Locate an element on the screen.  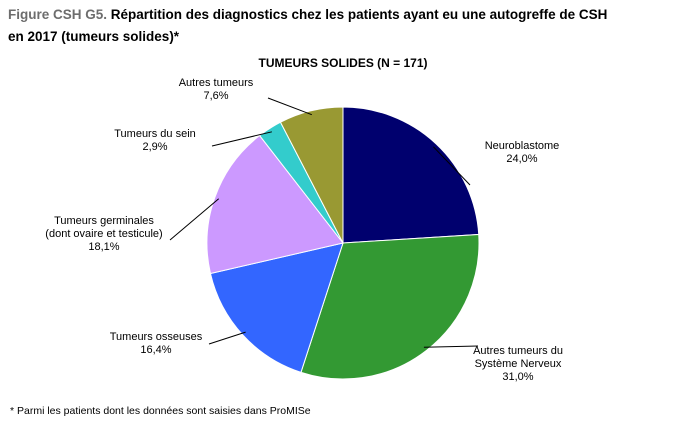
slice-value-label: 31,0% is located at coordinates (517, 377).